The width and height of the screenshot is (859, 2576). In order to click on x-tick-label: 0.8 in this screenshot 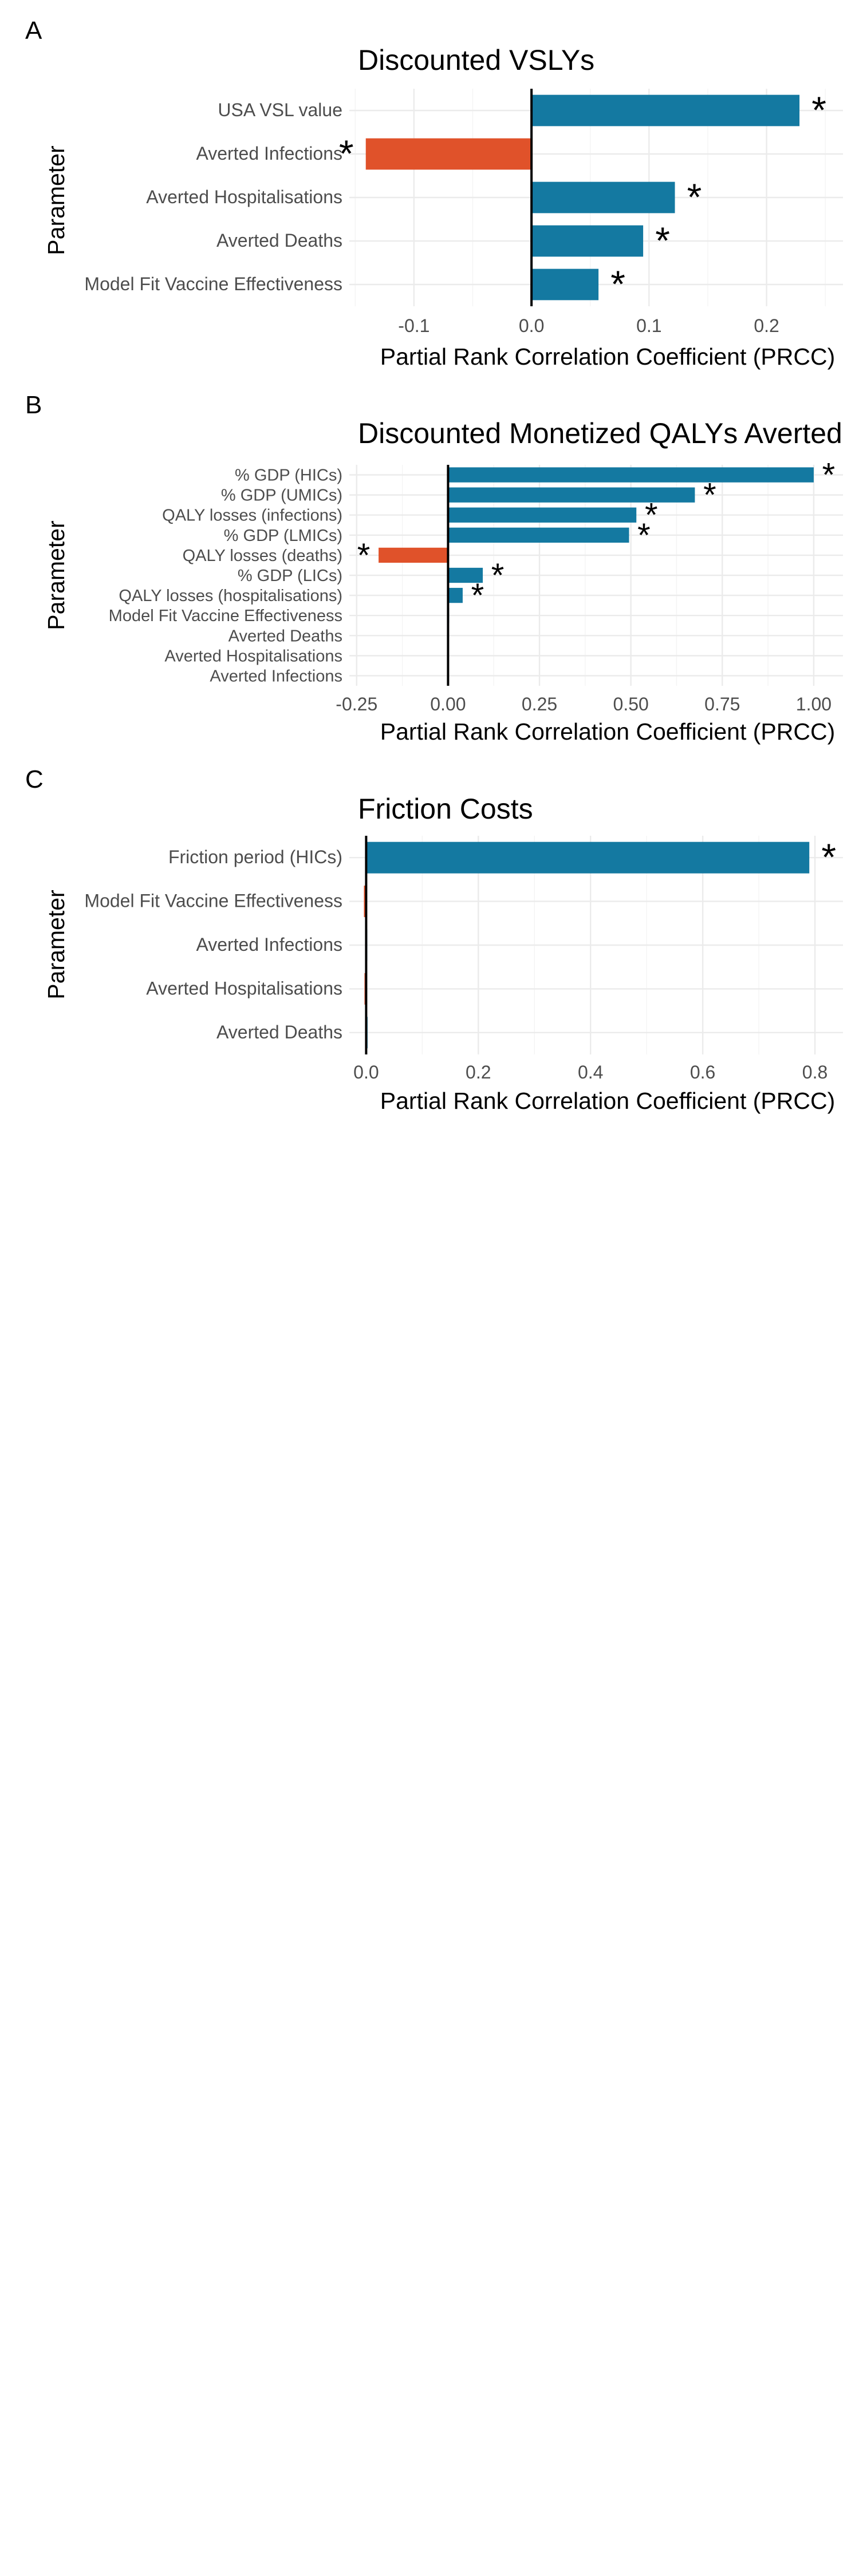, I will do `click(815, 1072)`.